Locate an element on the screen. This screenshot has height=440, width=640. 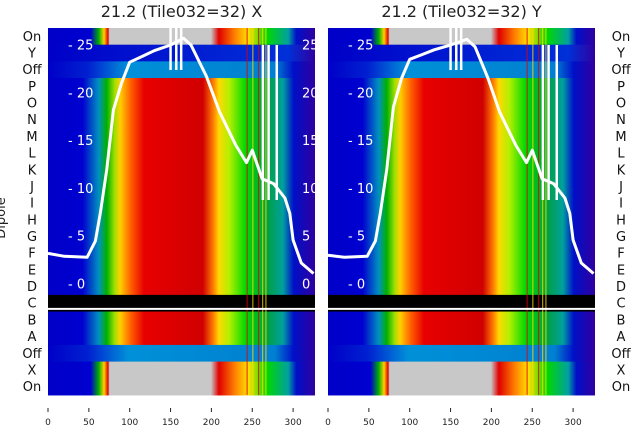
y-tick-label-secondary: 10 is located at coordinates (310, 189).